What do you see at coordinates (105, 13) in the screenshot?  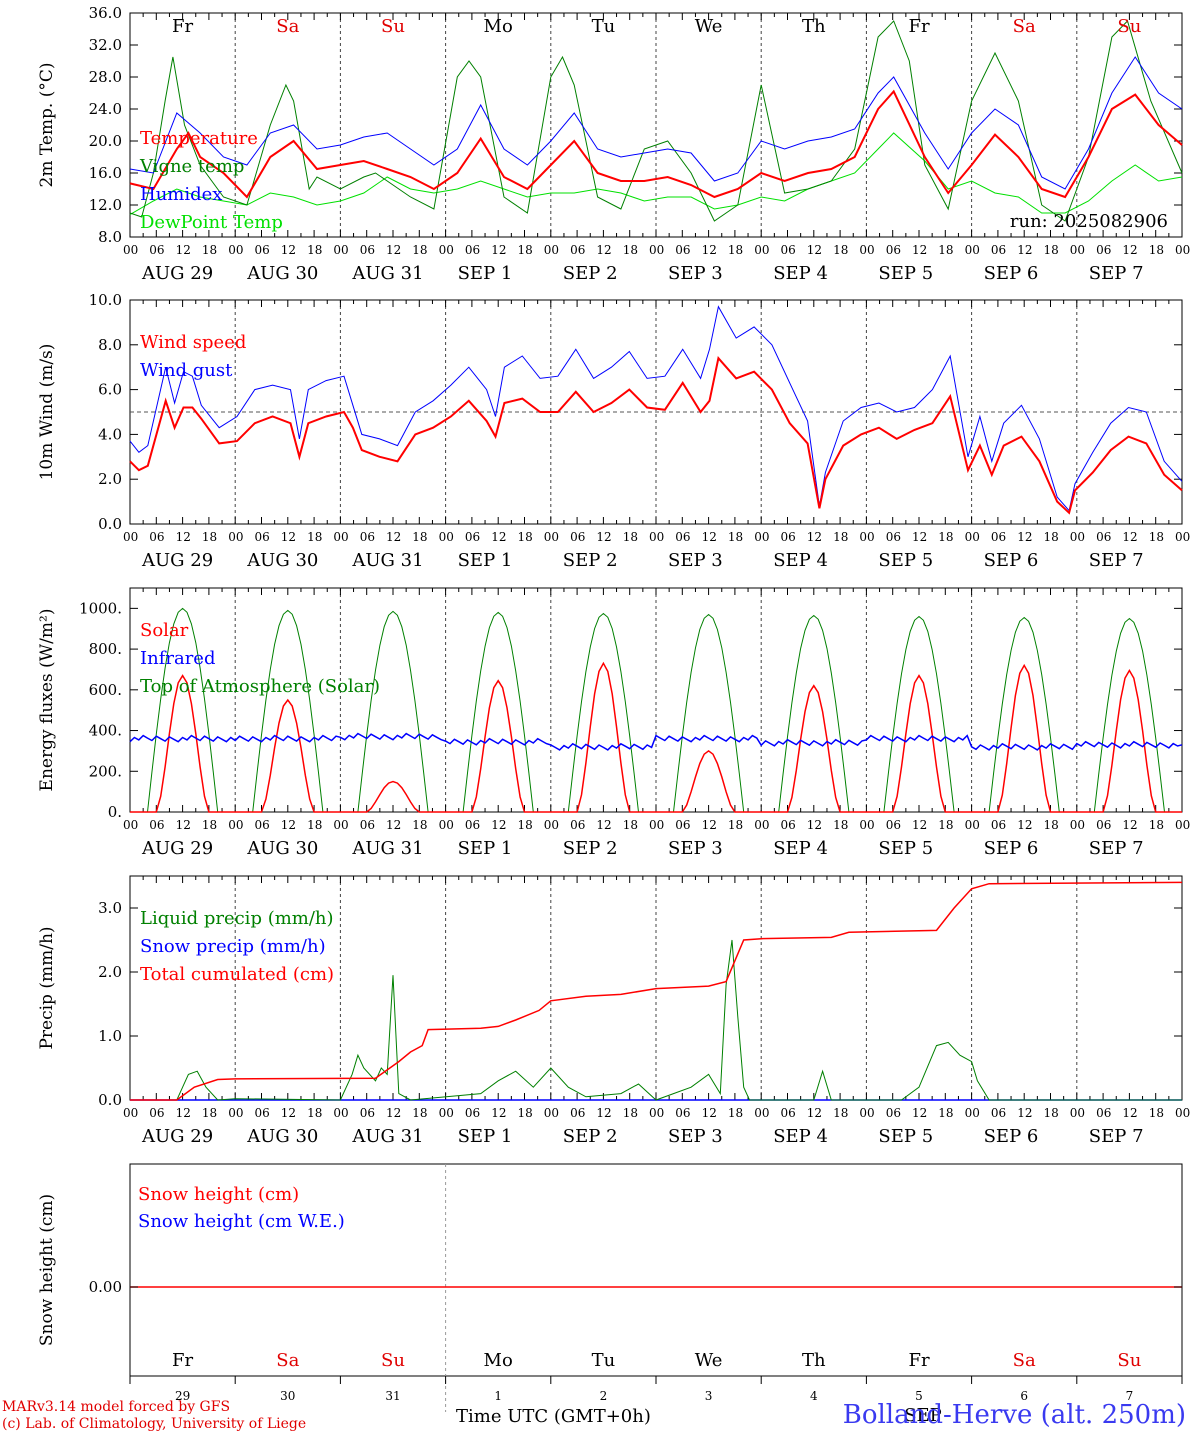 I see `y-tick-label: 36.0` at bounding box center [105, 13].